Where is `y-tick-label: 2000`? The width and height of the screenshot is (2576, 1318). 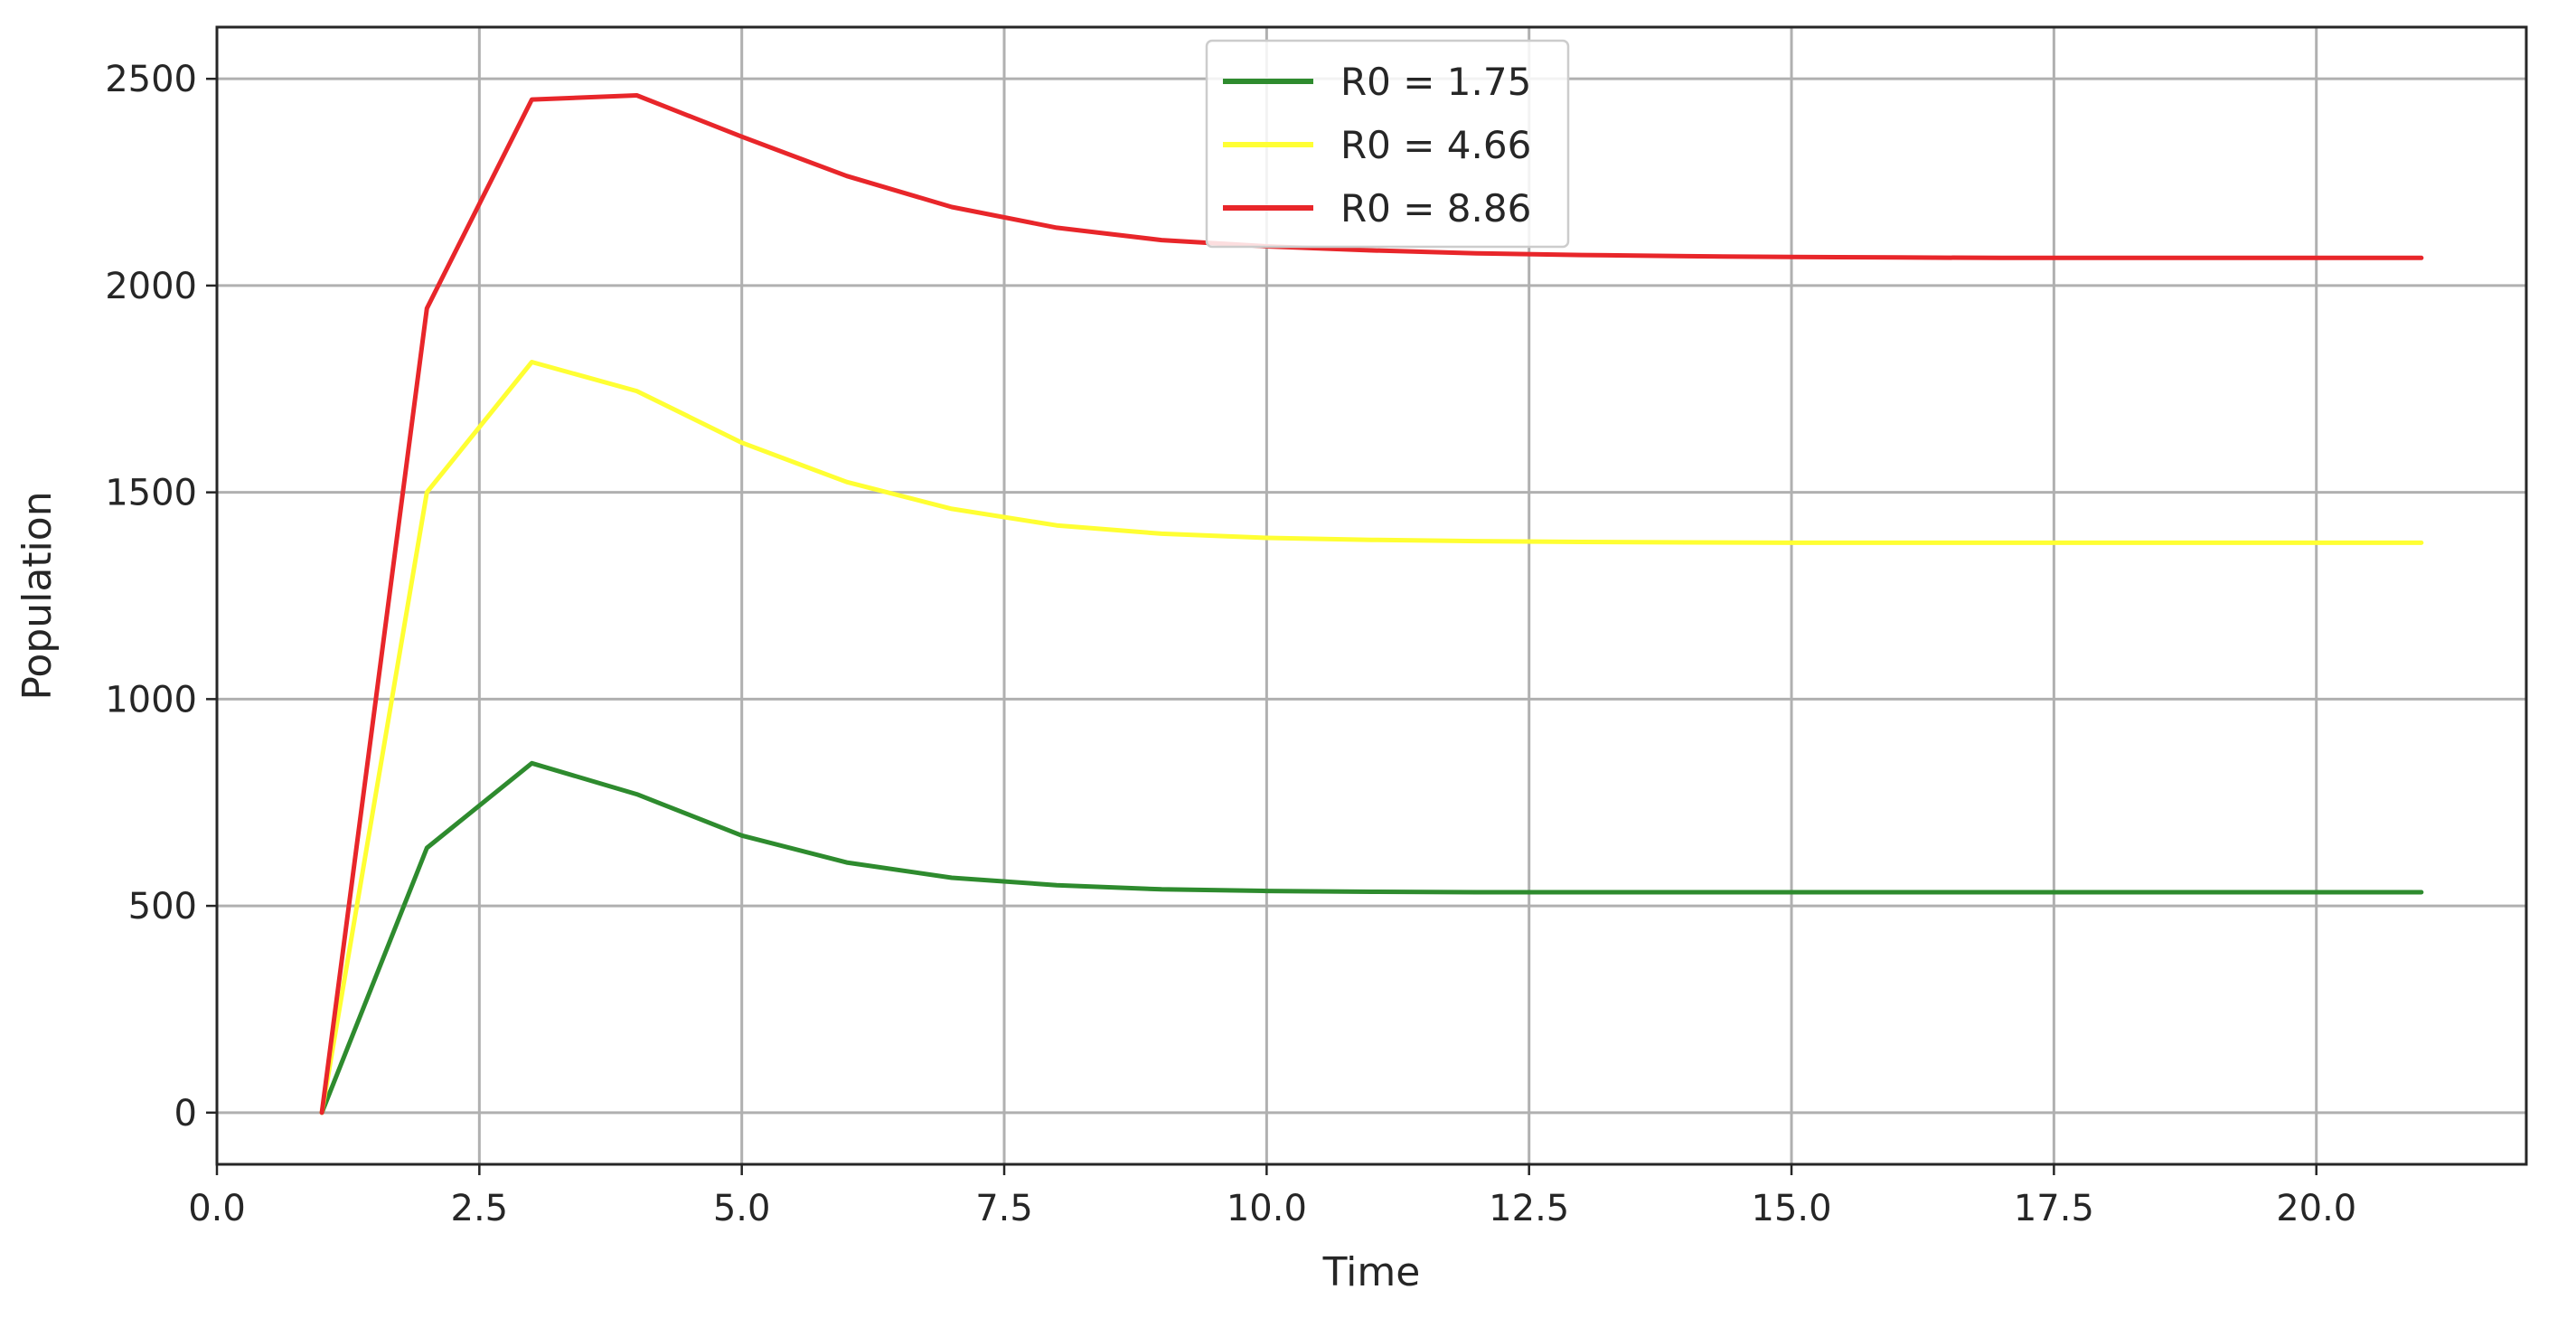
y-tick-label: 2000 is located at coordinates (151, 287).